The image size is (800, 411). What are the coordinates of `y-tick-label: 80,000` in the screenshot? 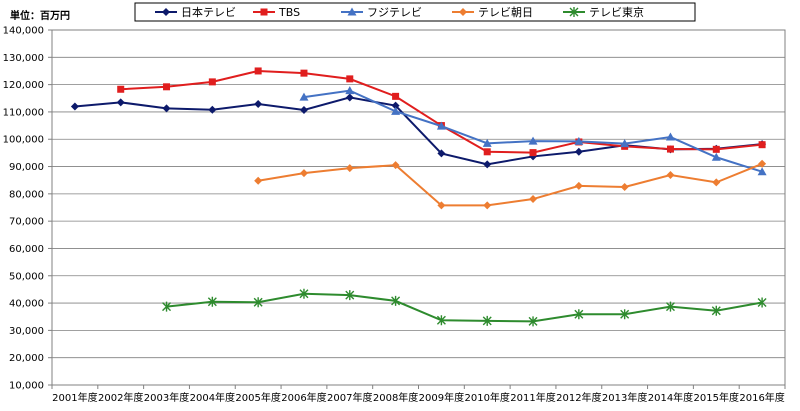 It's located at (26, 194).